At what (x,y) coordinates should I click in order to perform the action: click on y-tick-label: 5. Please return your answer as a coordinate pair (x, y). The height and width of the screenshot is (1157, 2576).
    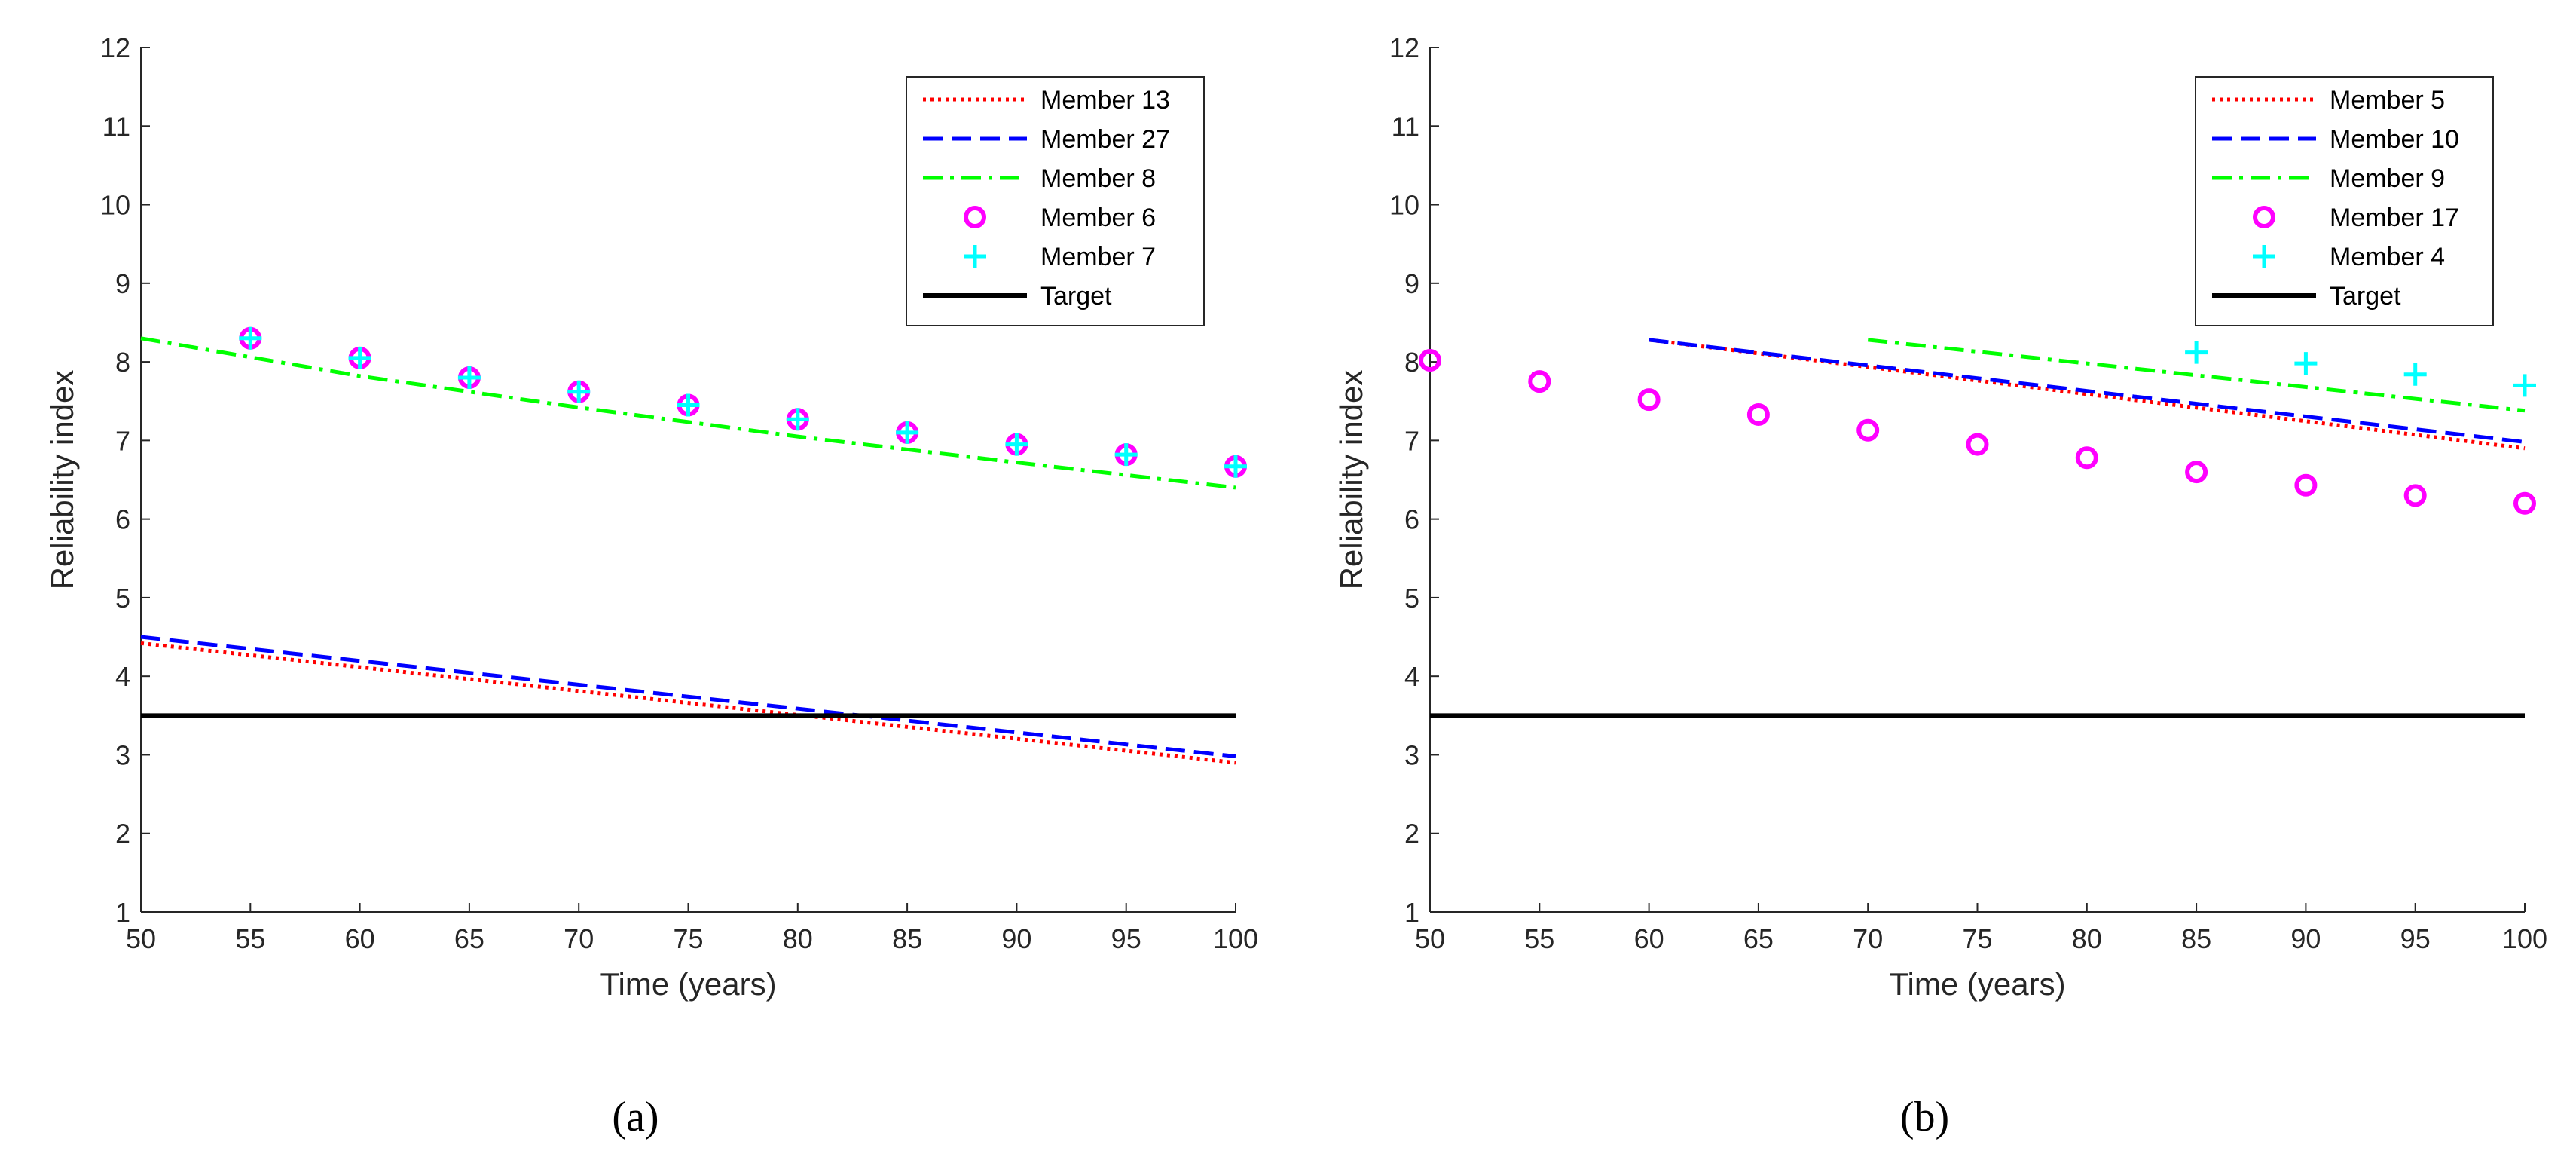
    Looking at the image, I should click on (1411, 598).